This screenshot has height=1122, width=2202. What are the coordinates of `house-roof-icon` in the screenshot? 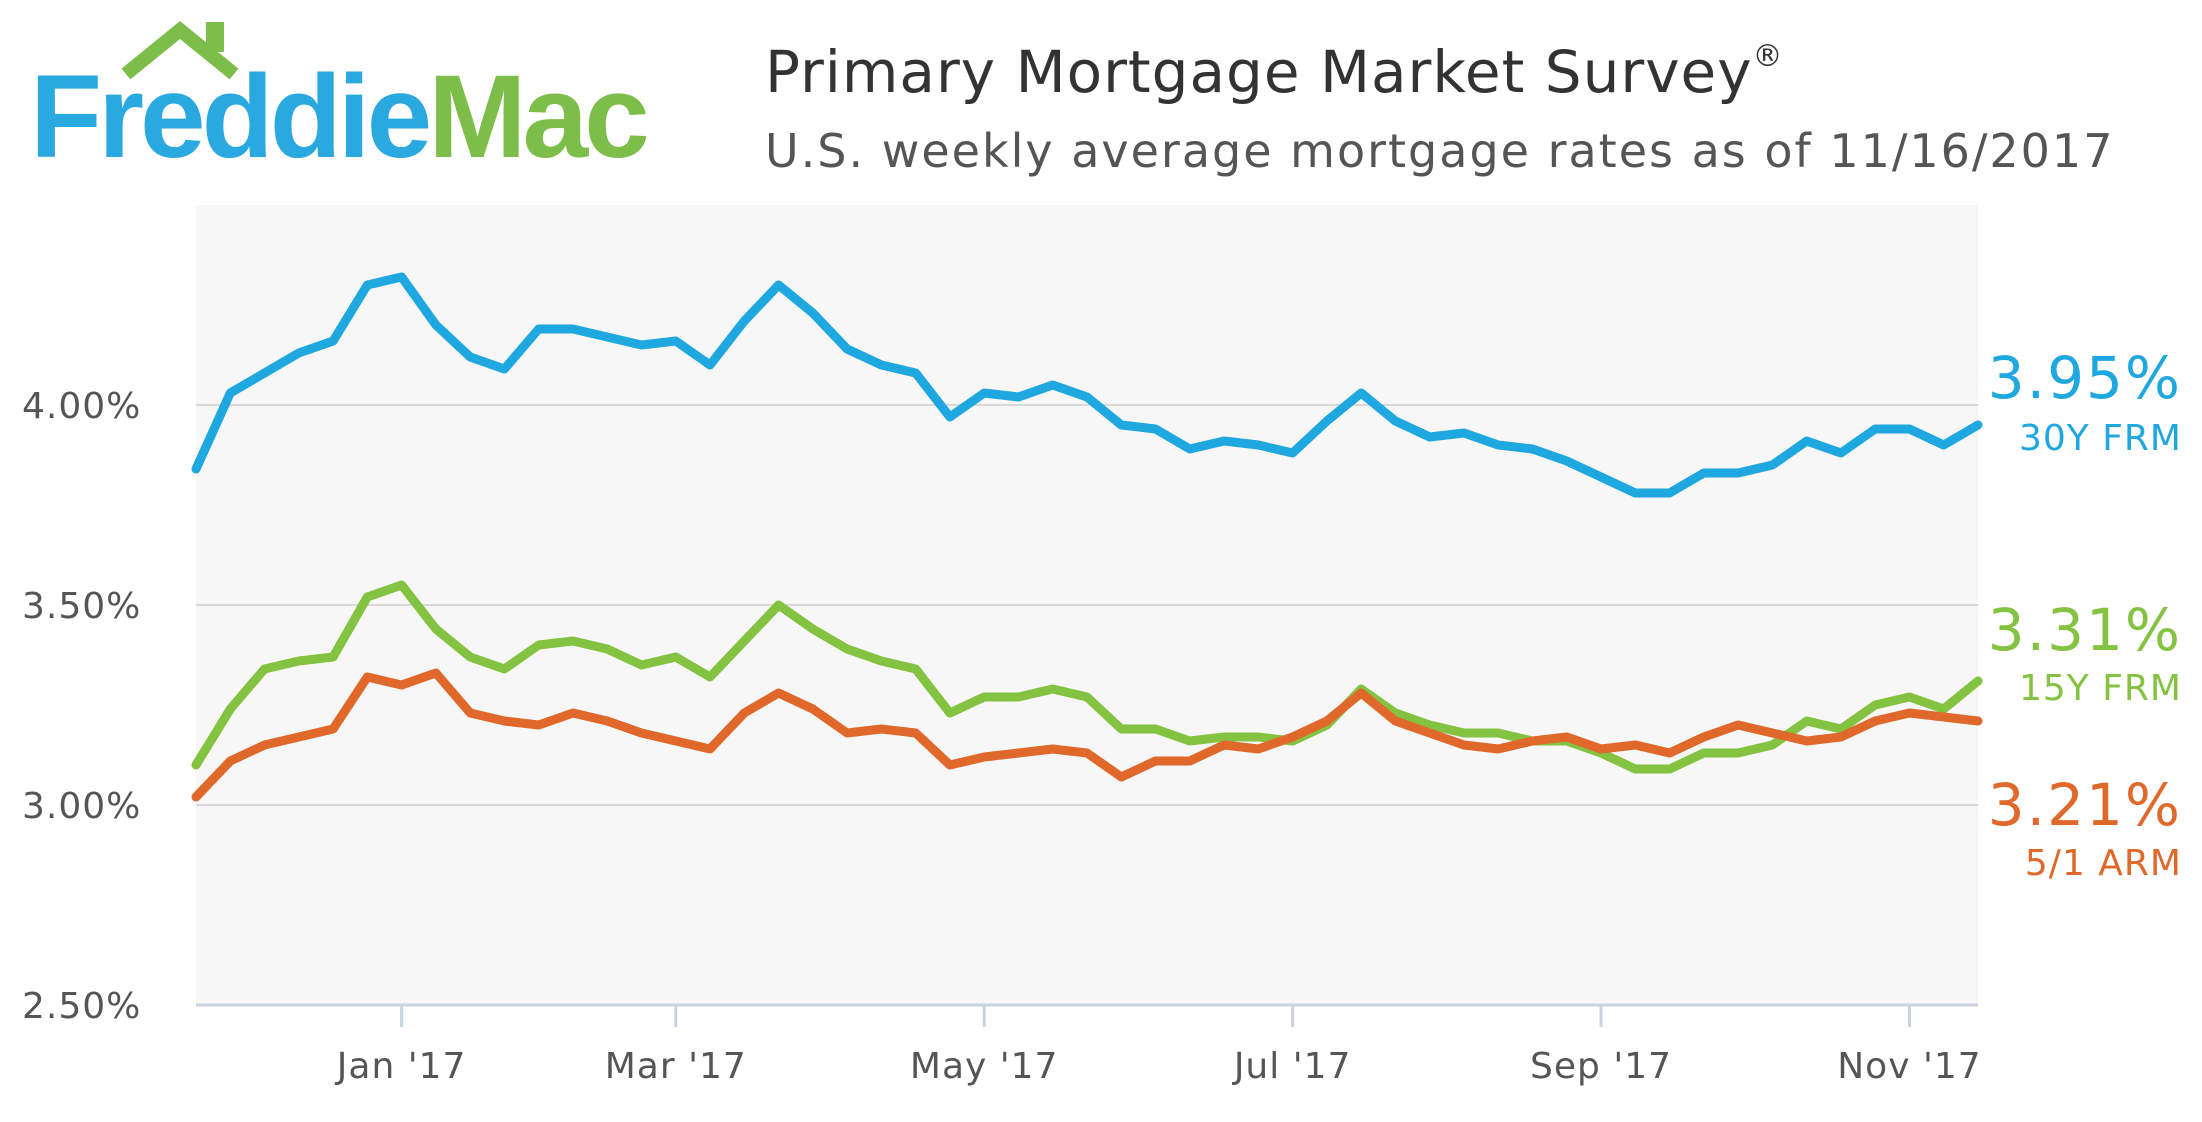 It's located at (180, 50).